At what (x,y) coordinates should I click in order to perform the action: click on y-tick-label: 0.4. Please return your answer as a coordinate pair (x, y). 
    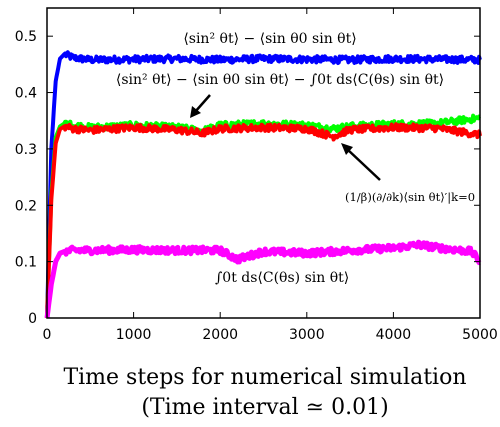
    Looking at the image, I should click on (26, 94).